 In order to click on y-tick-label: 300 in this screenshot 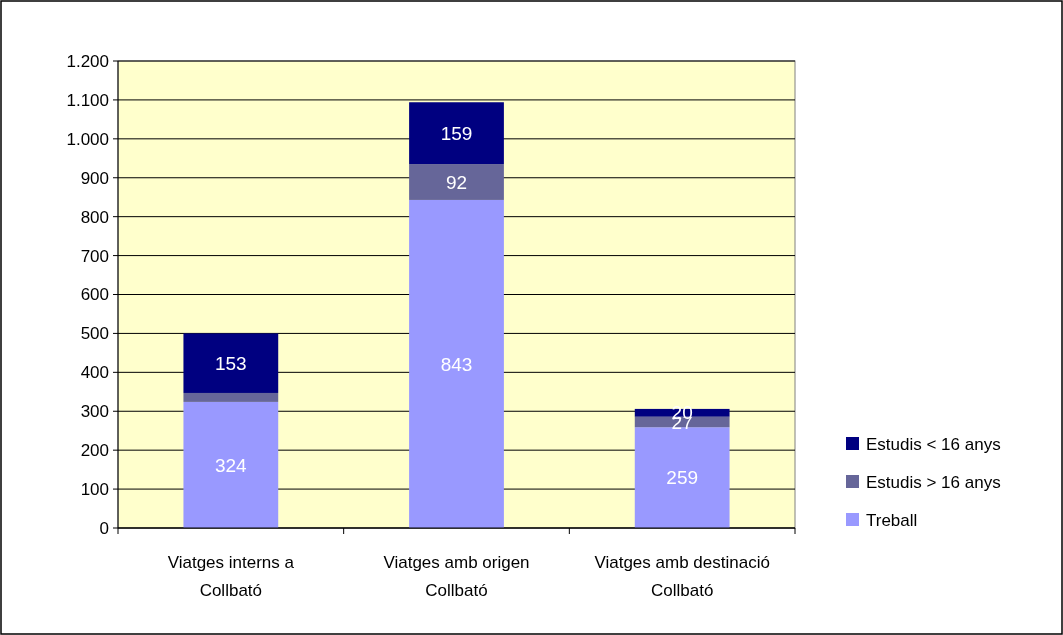, I will do `click(94, 412)`.